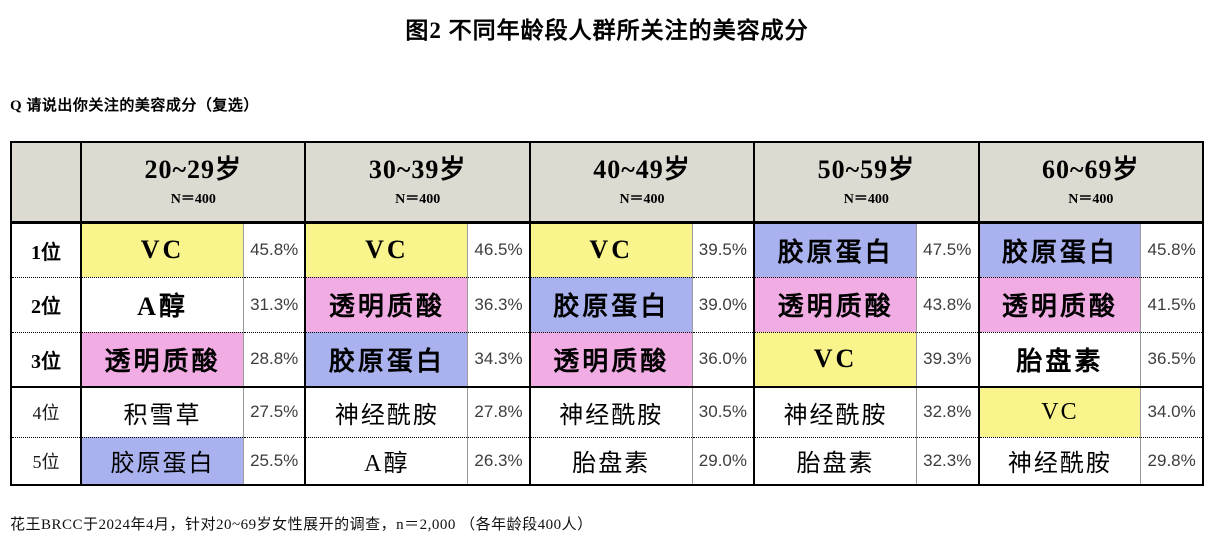  Describe the element at coordinates (723, 304) in the screenshot. I see `percentage-cell: 39.0%` at that location.